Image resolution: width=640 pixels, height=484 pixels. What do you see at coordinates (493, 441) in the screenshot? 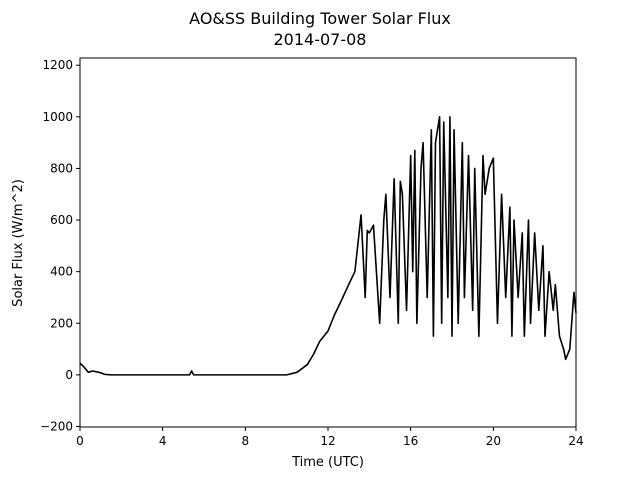
I see `x-tick-label: 20` at bounding box center [493, 441].